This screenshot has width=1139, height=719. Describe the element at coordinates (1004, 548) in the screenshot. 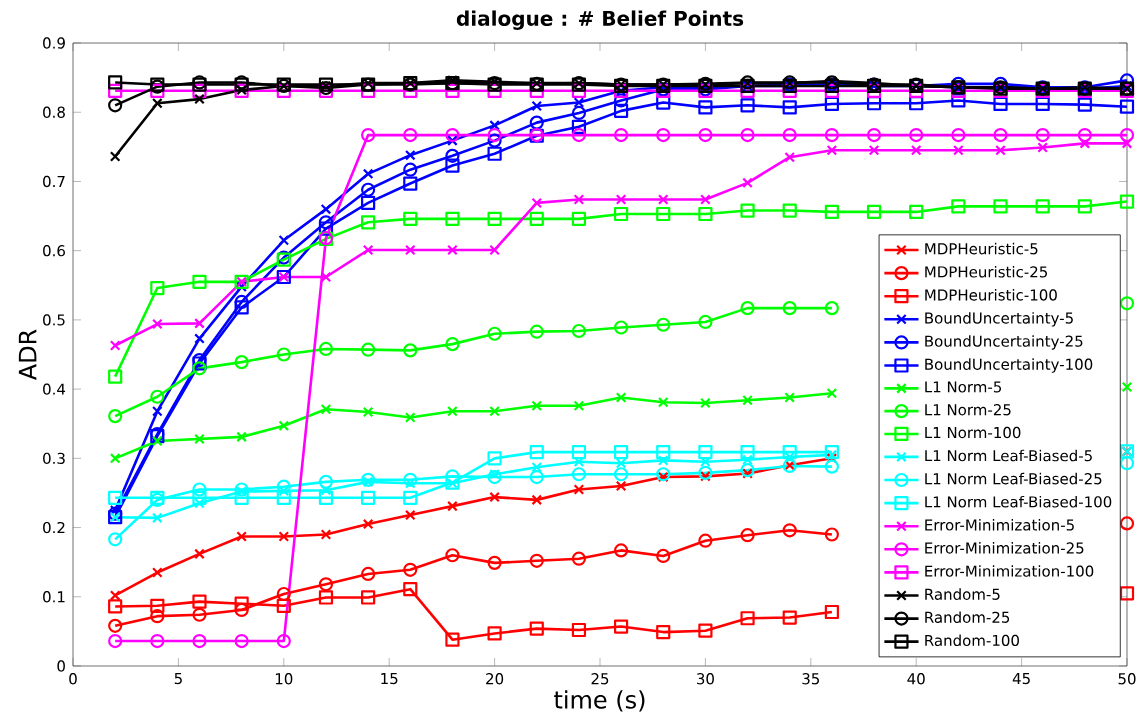

I see `legend-label: Error-Minimization-25` at that location.